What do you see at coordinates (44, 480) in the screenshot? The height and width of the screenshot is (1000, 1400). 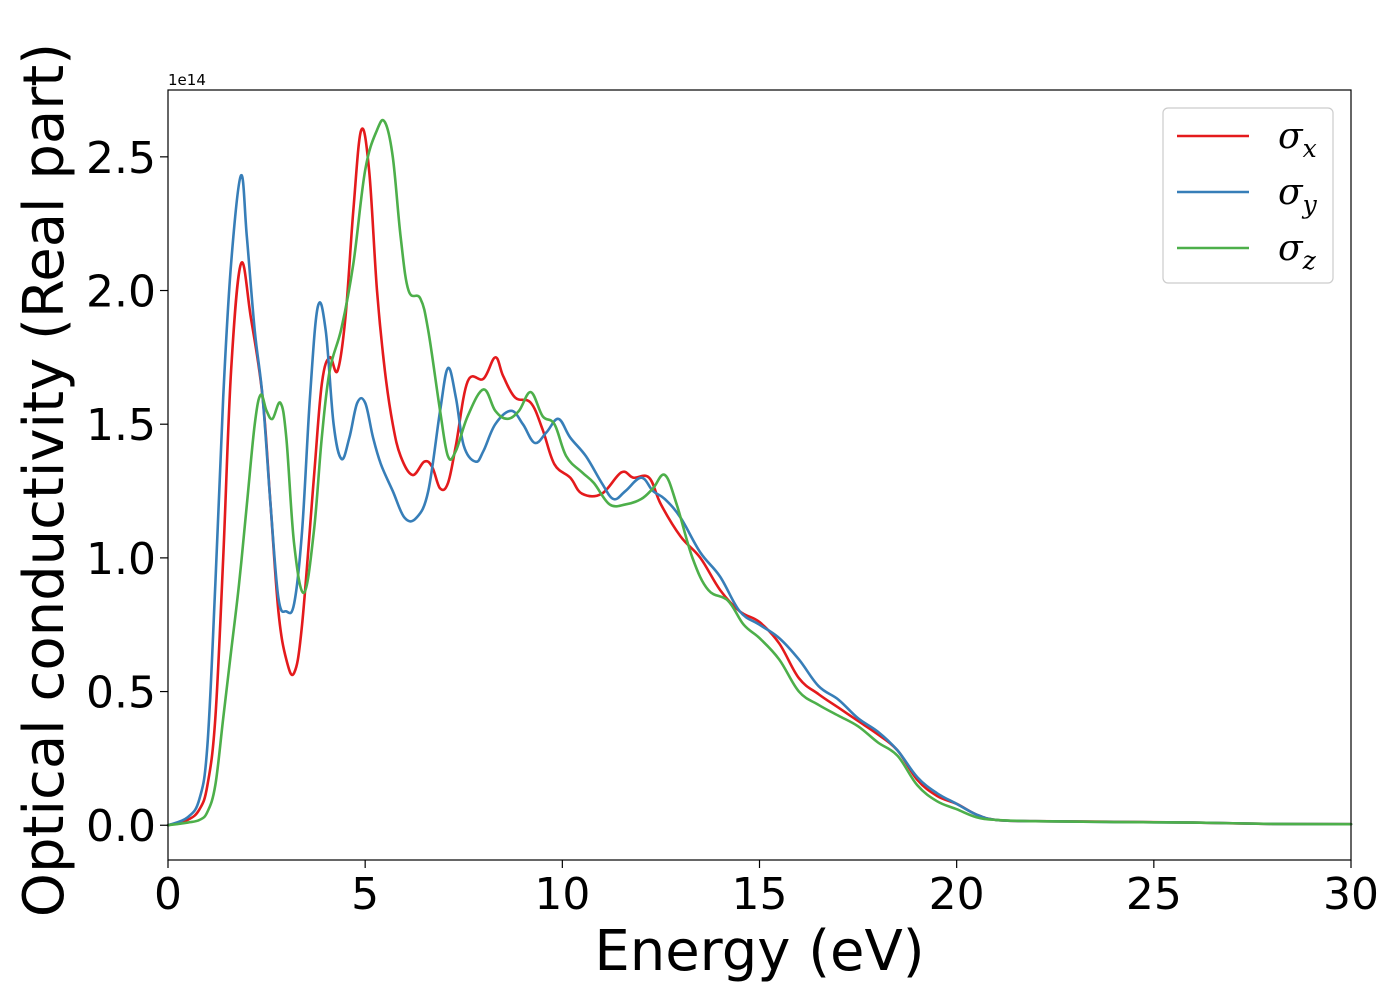 I see `y-axis-label: Optical conductivity (Real part)` at bounding box center [44, 480].